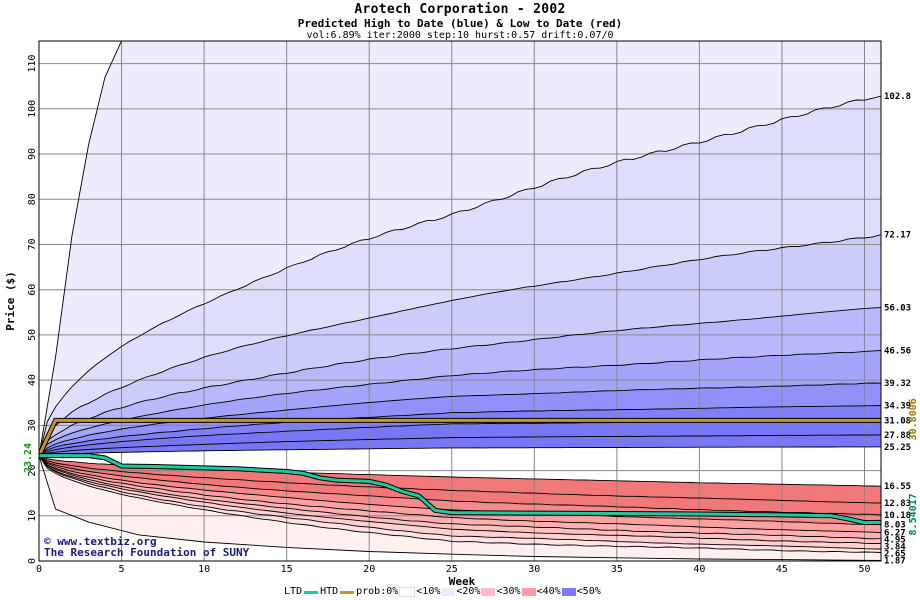  Describe the element at coordinates (895, 555) in the screenshot. I see `quantile-end-label: 2.65` at that location.